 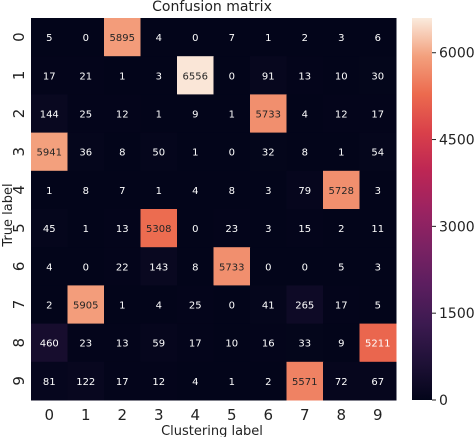 I want to click on colorbar-tick-label: 1500, so click(x=456, y=314).